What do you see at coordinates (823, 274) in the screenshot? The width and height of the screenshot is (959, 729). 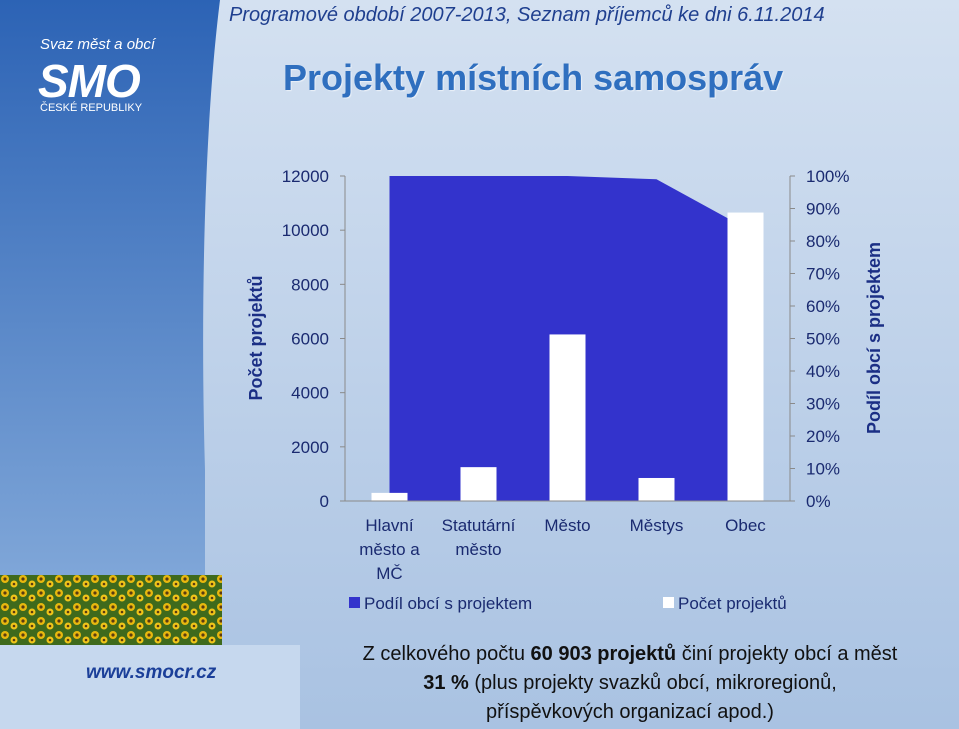 I see `right-tick-label-7: 70%` at bounding box center [823, 274].